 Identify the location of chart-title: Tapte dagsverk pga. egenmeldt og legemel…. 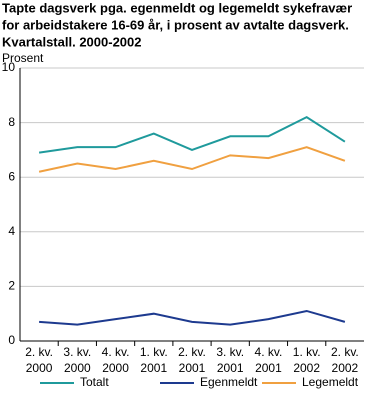
(177, 7).